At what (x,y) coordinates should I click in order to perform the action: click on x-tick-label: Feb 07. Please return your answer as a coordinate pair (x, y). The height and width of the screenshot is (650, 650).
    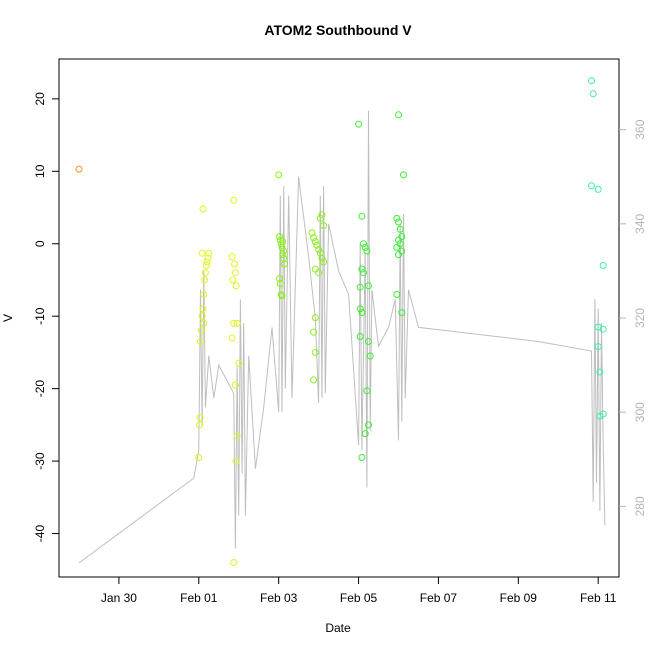
    Looking at the image, I should click on (439, 598).